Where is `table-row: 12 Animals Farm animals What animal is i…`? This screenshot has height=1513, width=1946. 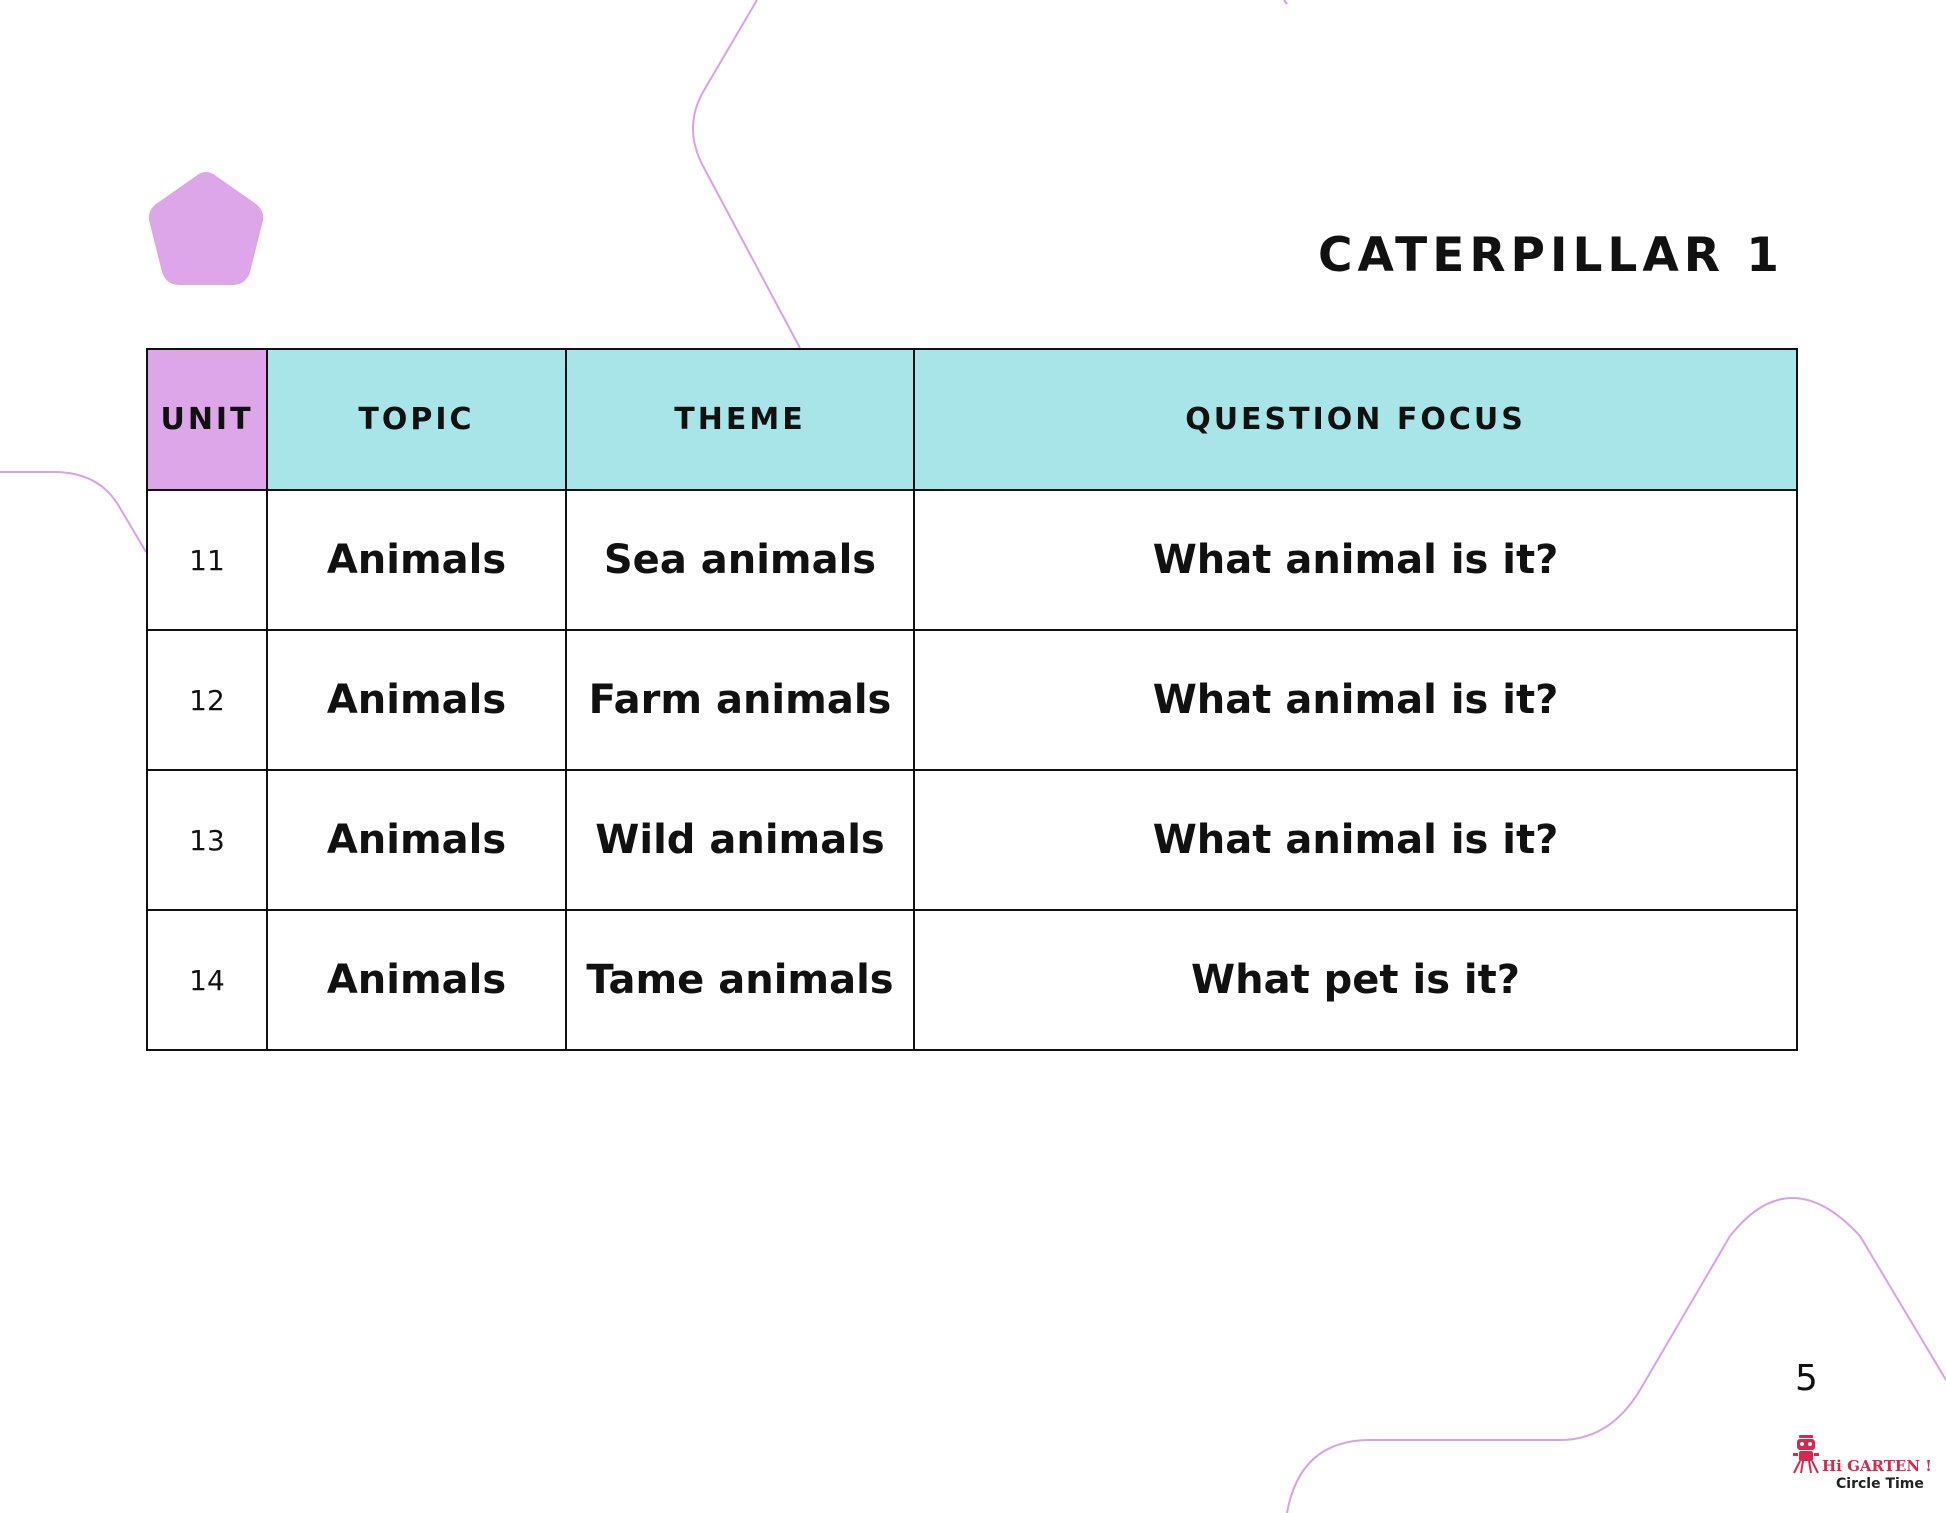
table-row: 12 Animals Farm animals What animal is i… is located at coordinates (972, 700).